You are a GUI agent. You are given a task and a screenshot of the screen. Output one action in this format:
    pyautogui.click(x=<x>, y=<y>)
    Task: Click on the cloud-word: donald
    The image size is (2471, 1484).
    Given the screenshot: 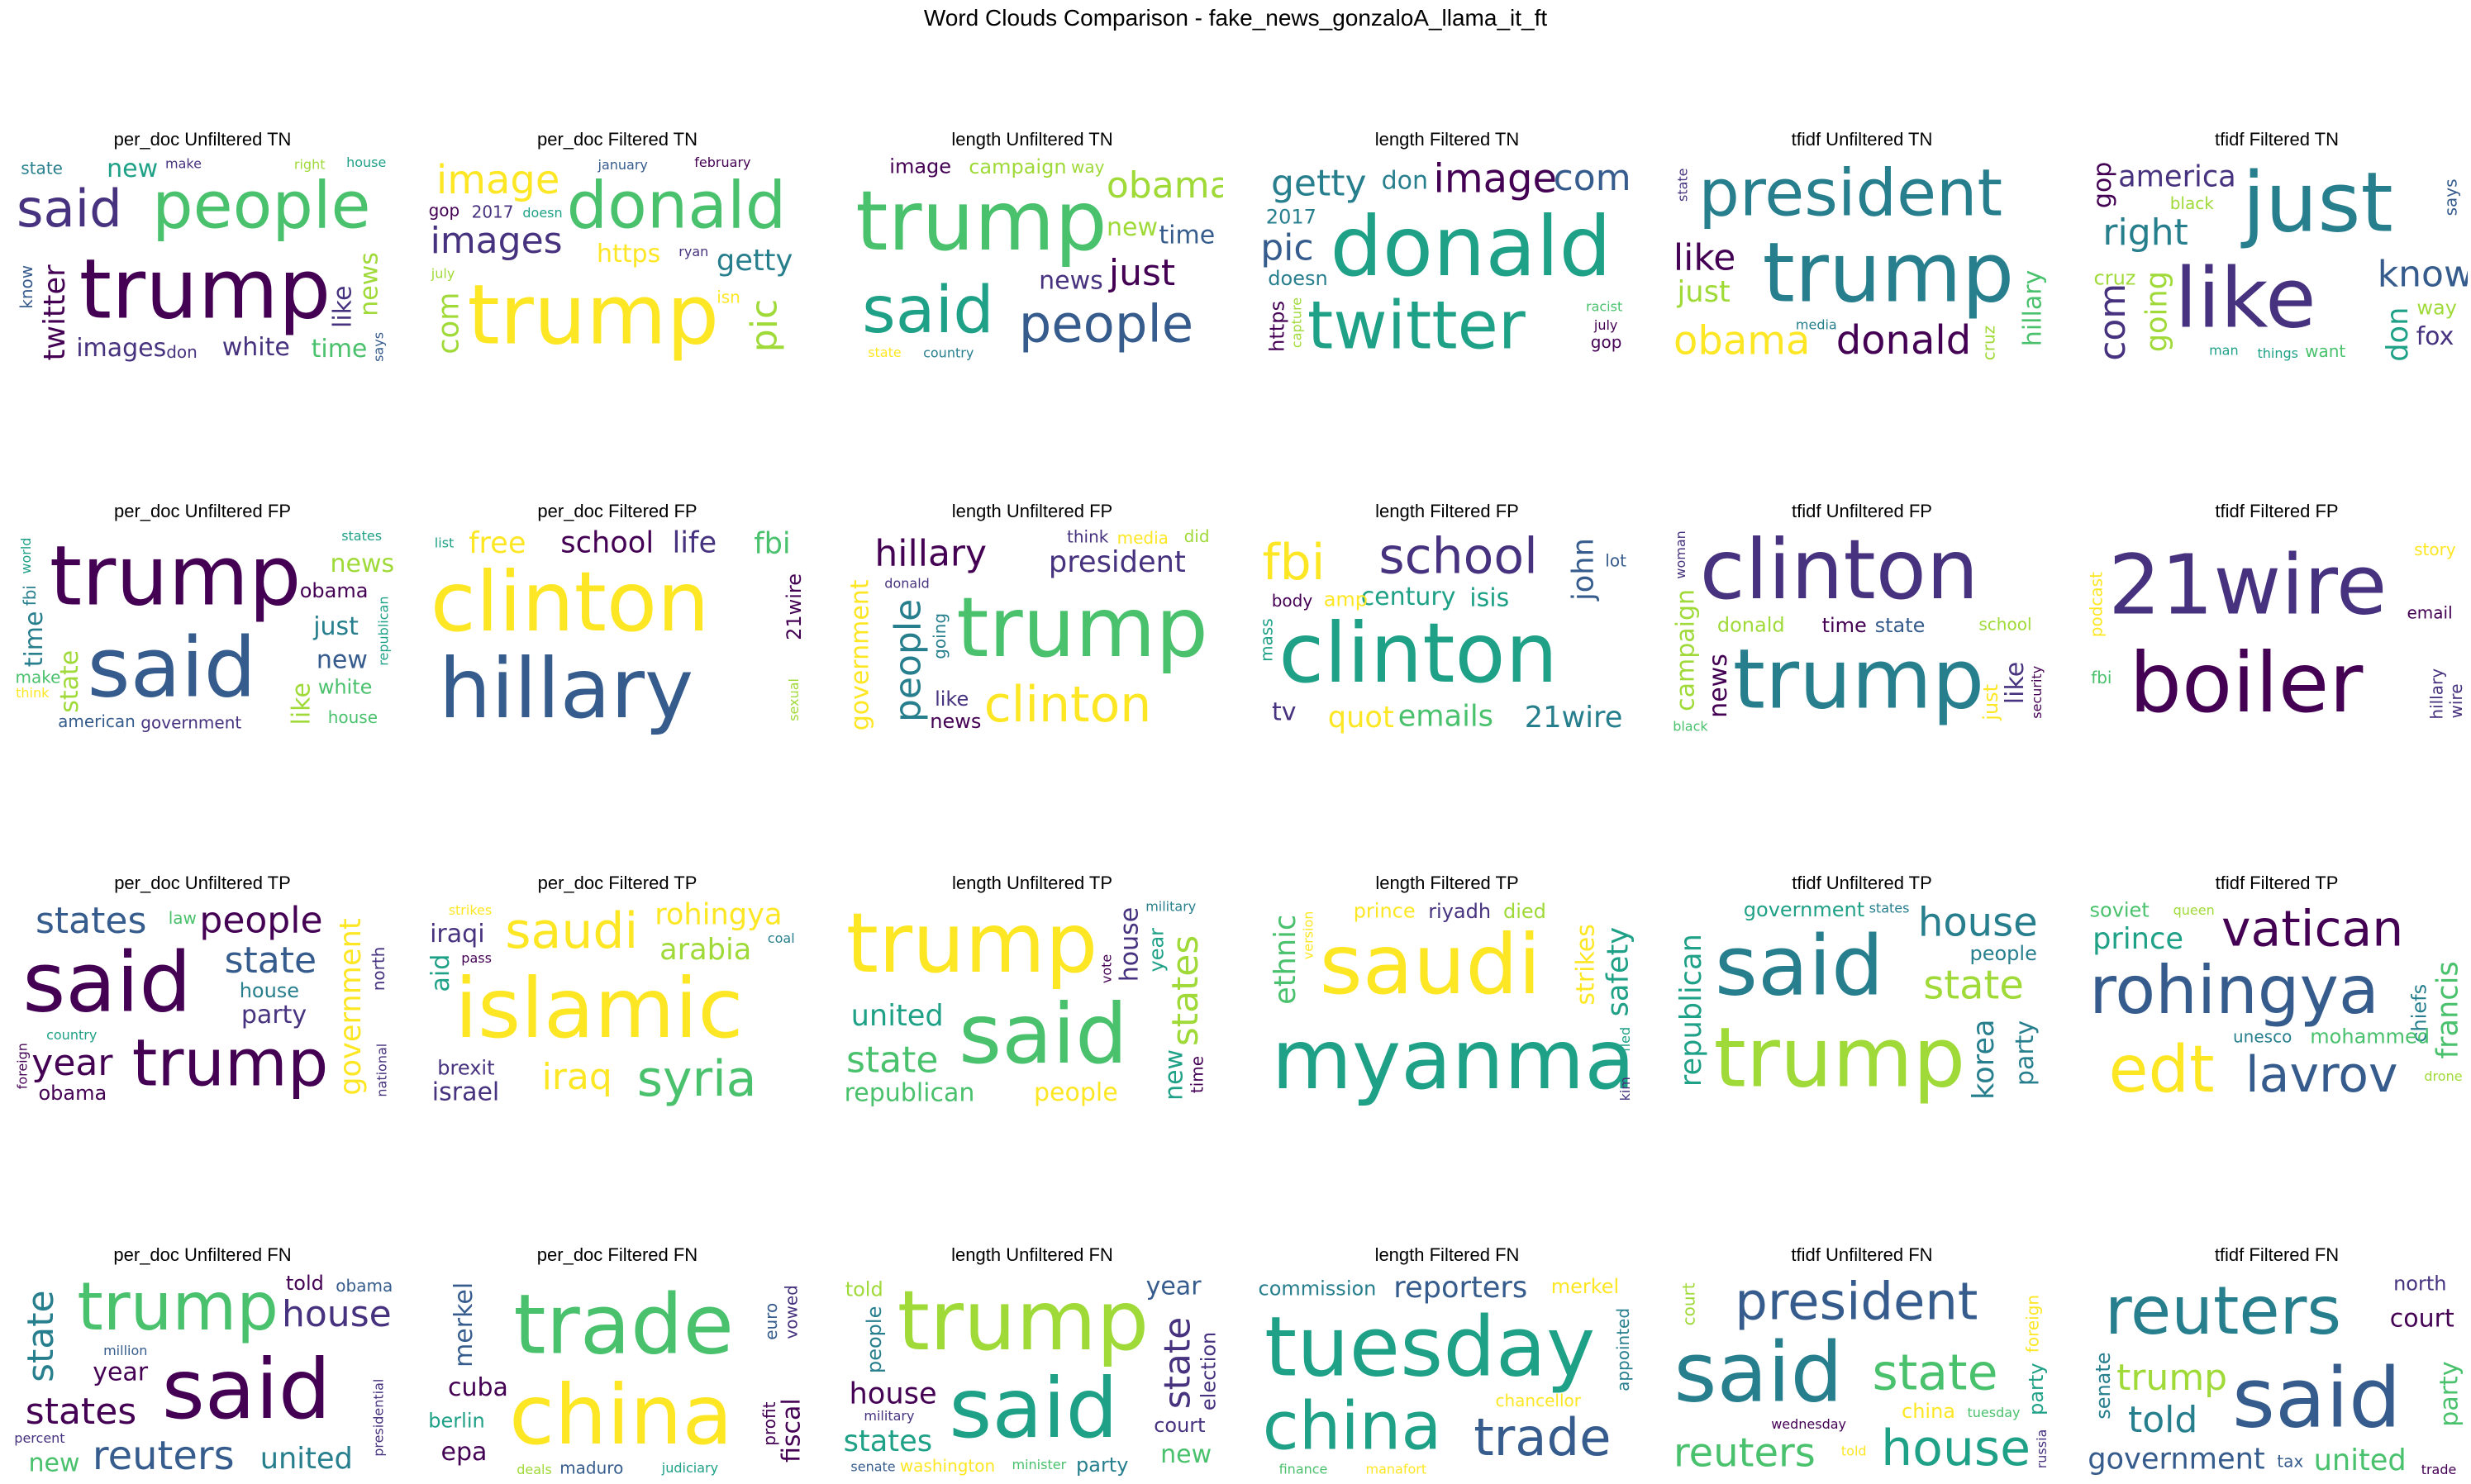 What is the action you would take?
    pyautogui.click(x=1471, y=246)
    